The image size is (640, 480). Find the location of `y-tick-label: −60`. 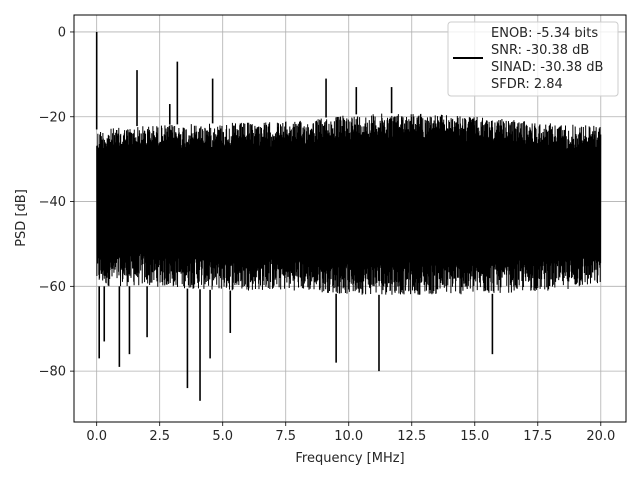

y-tick-label: −60 is located at coordinates (52, 287).